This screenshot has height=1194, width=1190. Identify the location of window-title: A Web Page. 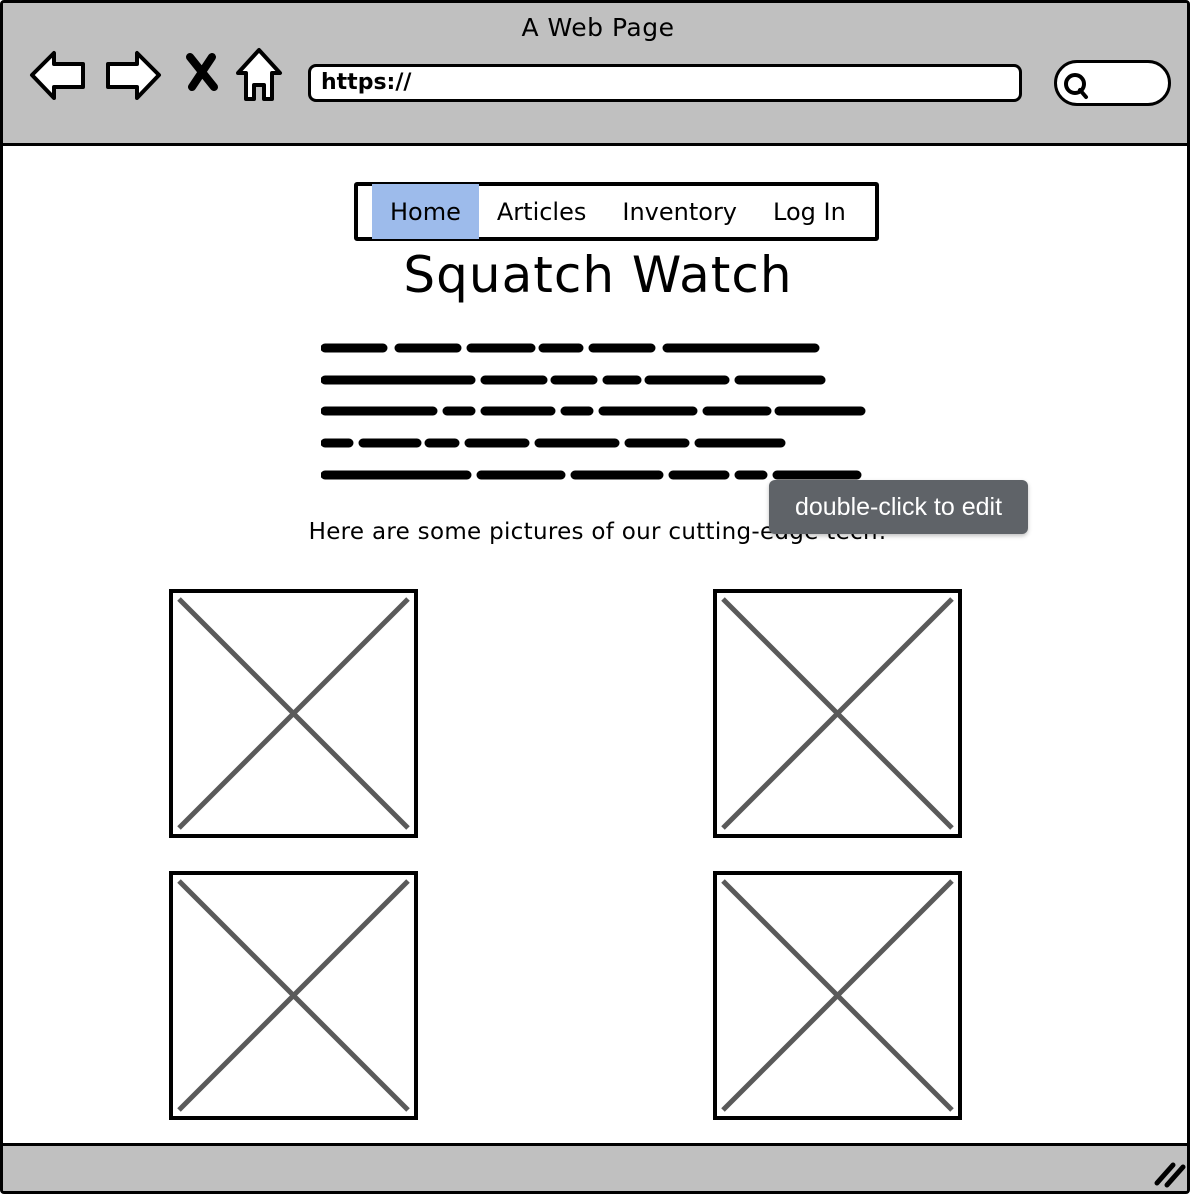
(598, 27).